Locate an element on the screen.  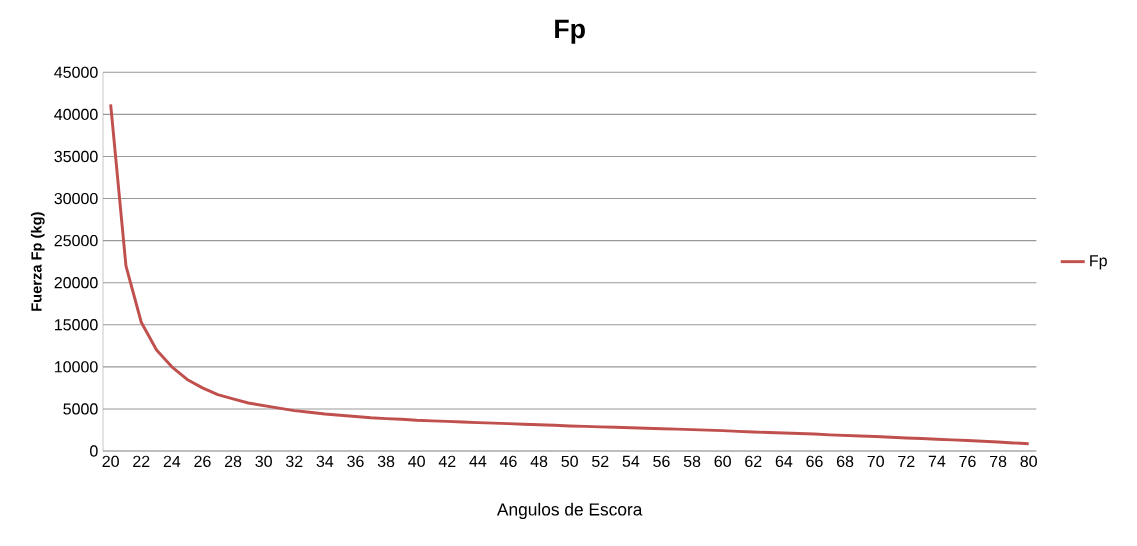
y-tick-label: 25000 is located at coordinates (76, 240).